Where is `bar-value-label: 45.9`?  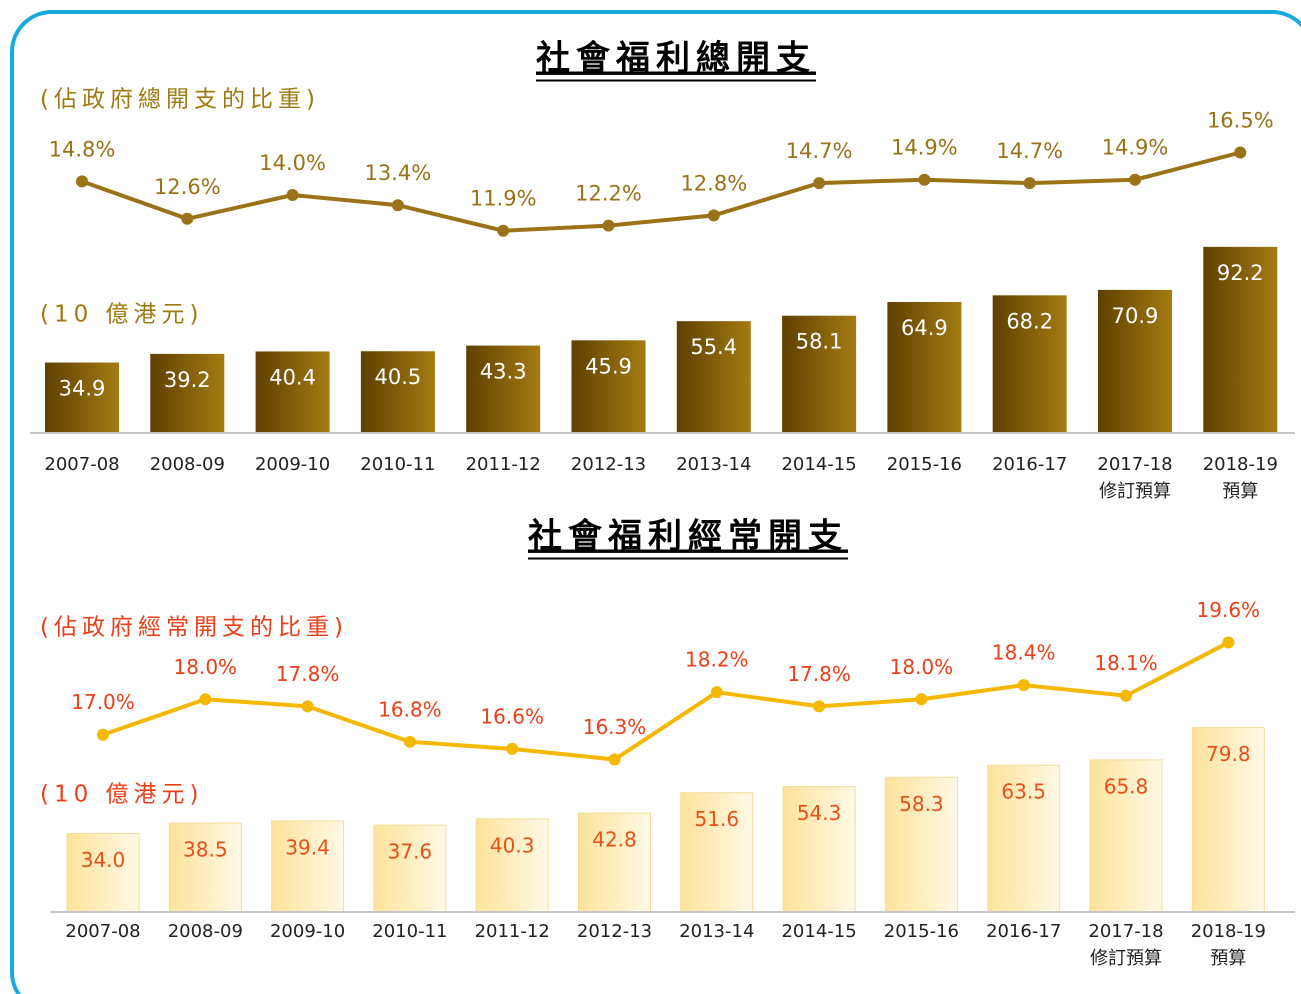 bar-value-label: 45.9 is located at coordinates (608, 366).